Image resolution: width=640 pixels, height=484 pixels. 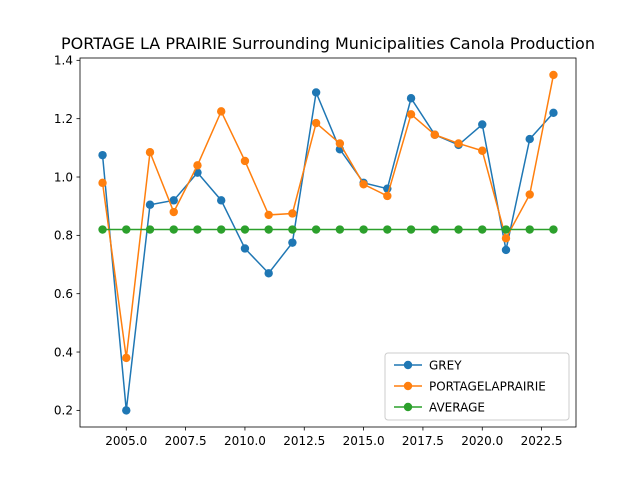 I want to click on y-tick-label: 0.6, so click(x=63, y=294).